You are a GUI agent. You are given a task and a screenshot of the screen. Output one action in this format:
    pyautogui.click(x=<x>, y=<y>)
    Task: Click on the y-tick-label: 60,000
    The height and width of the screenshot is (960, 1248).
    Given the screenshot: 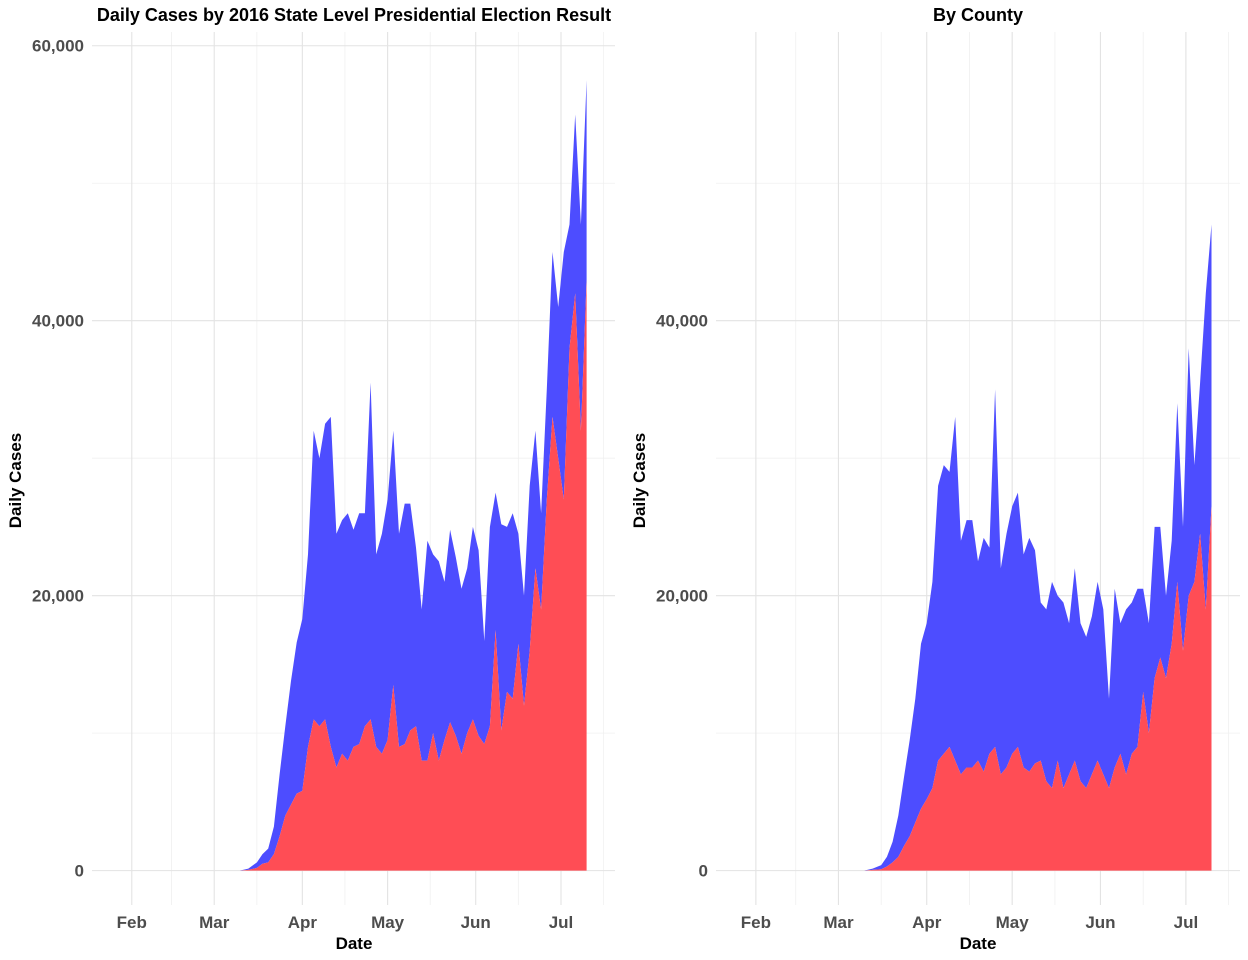 What is the action you would take?
    pyautogui.click(x=58, y=46)
    